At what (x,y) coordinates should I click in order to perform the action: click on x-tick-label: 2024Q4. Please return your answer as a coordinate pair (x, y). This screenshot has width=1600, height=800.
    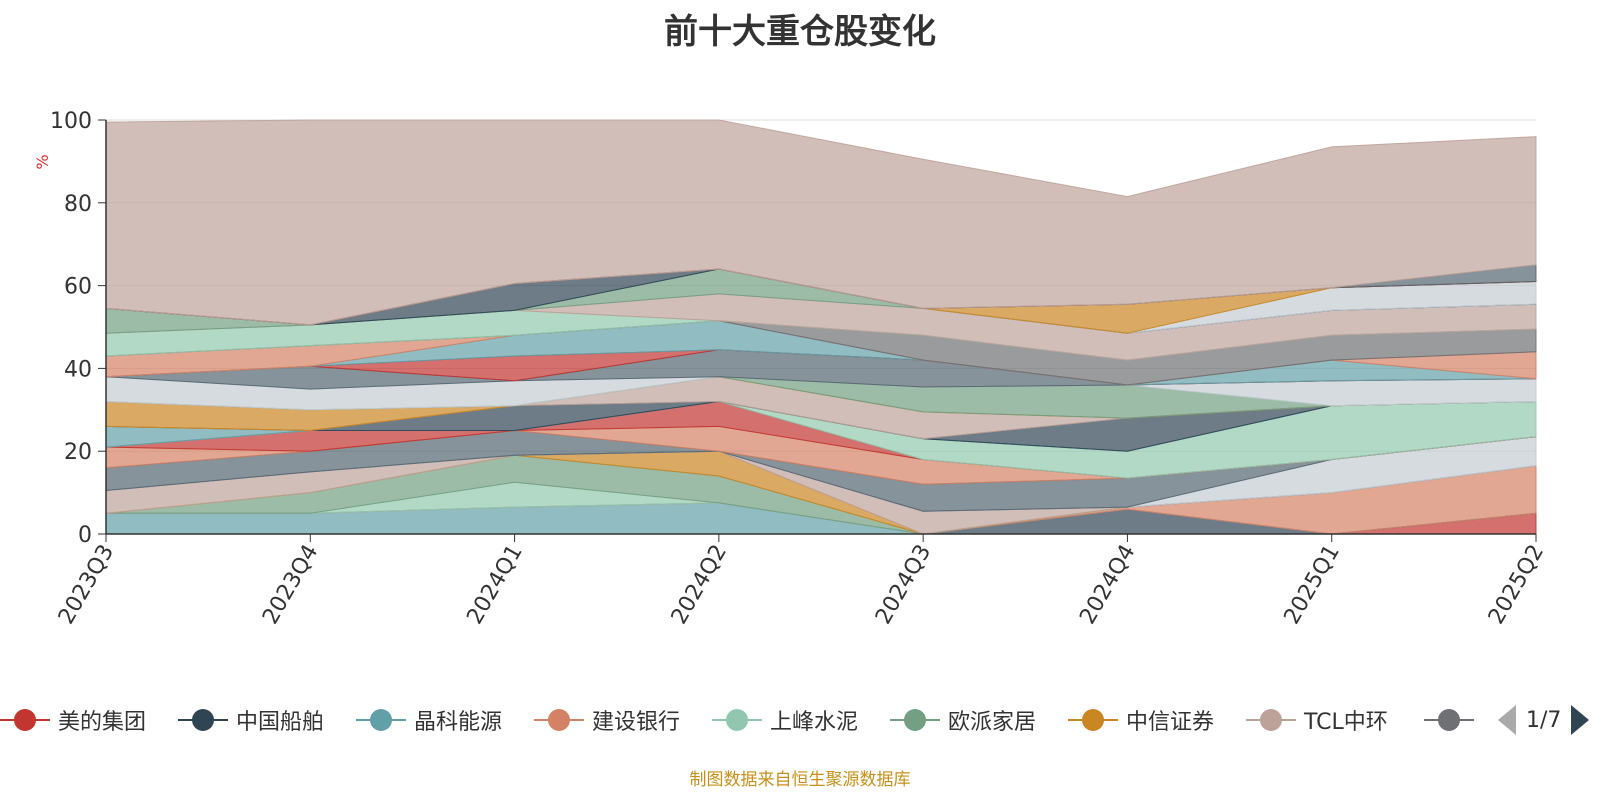
    Looking at the image, I should click on (1107, 585).